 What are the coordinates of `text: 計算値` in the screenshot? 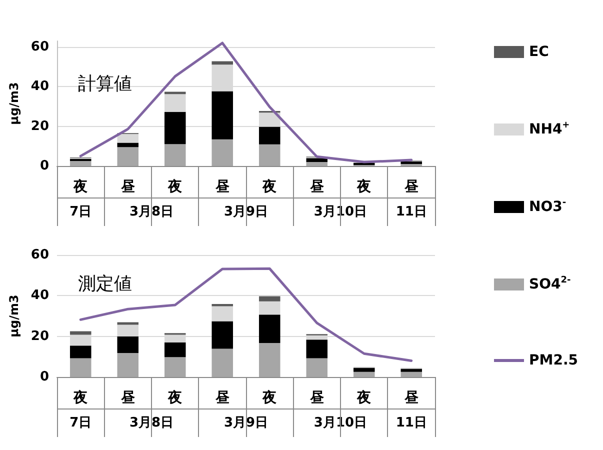 It's located at (105, 84).